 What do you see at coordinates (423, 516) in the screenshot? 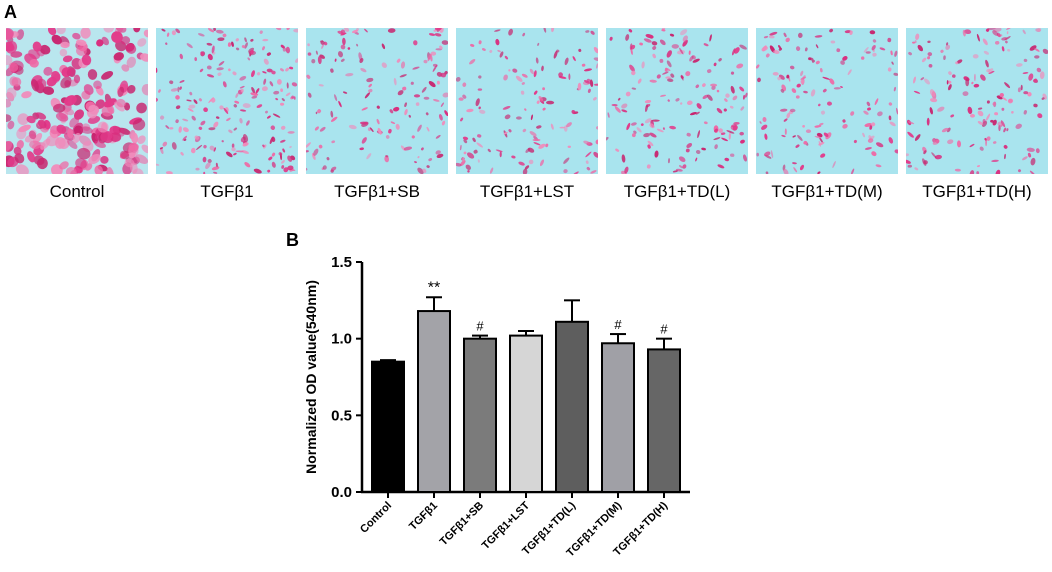
I see `x-tick-label: TGFβ1` at bounding box center [423, 516].